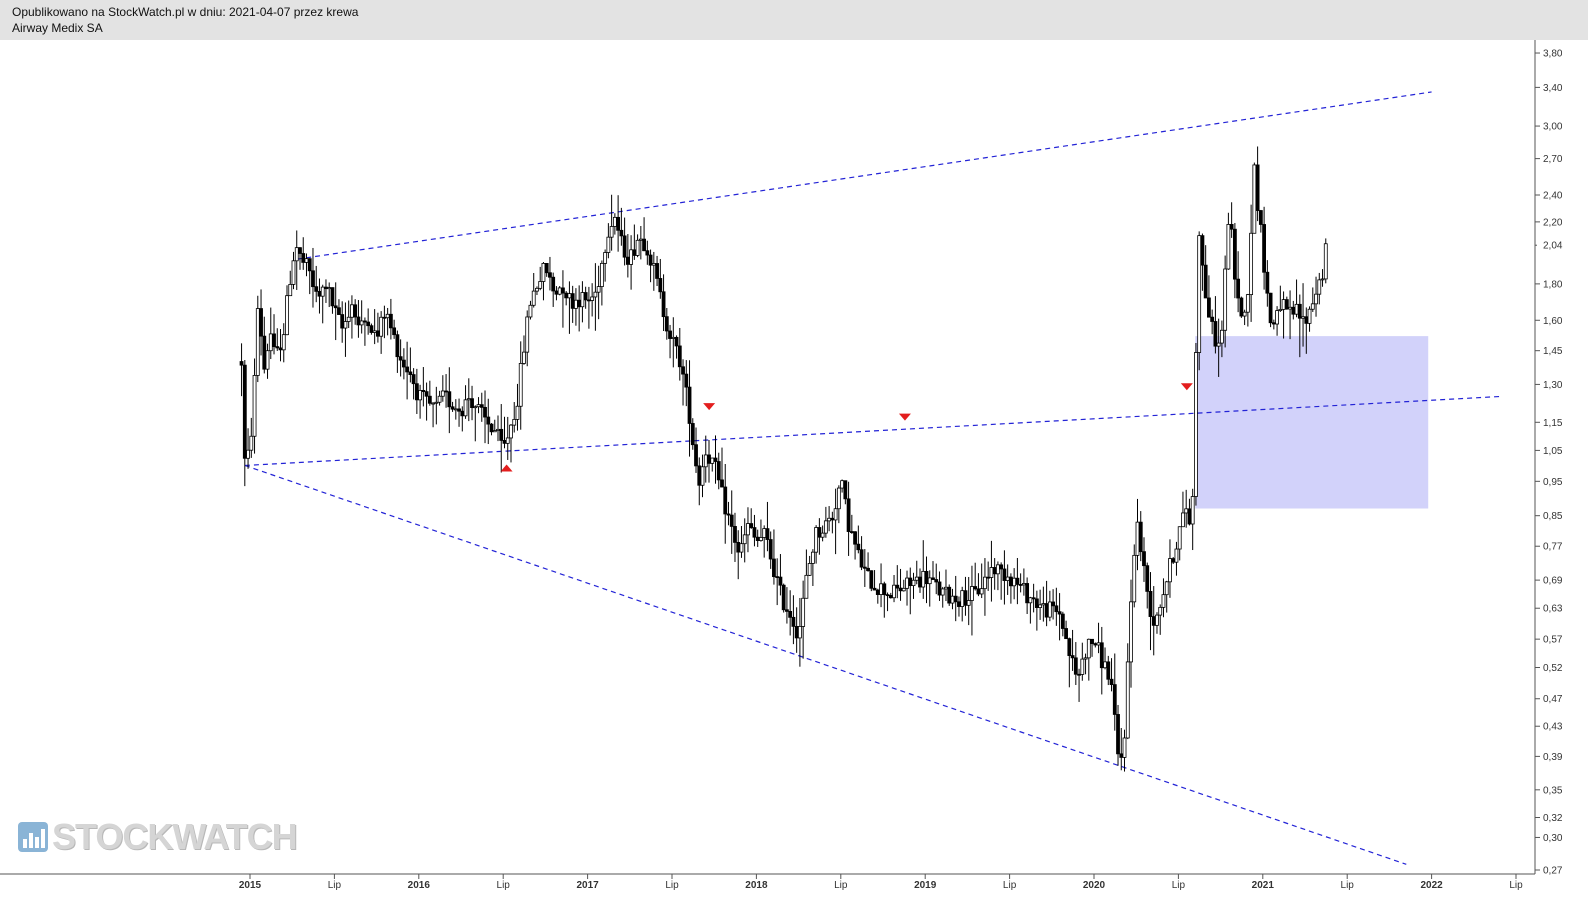  I want to click on y-tick-label: 0,47, so click(1553, 699).